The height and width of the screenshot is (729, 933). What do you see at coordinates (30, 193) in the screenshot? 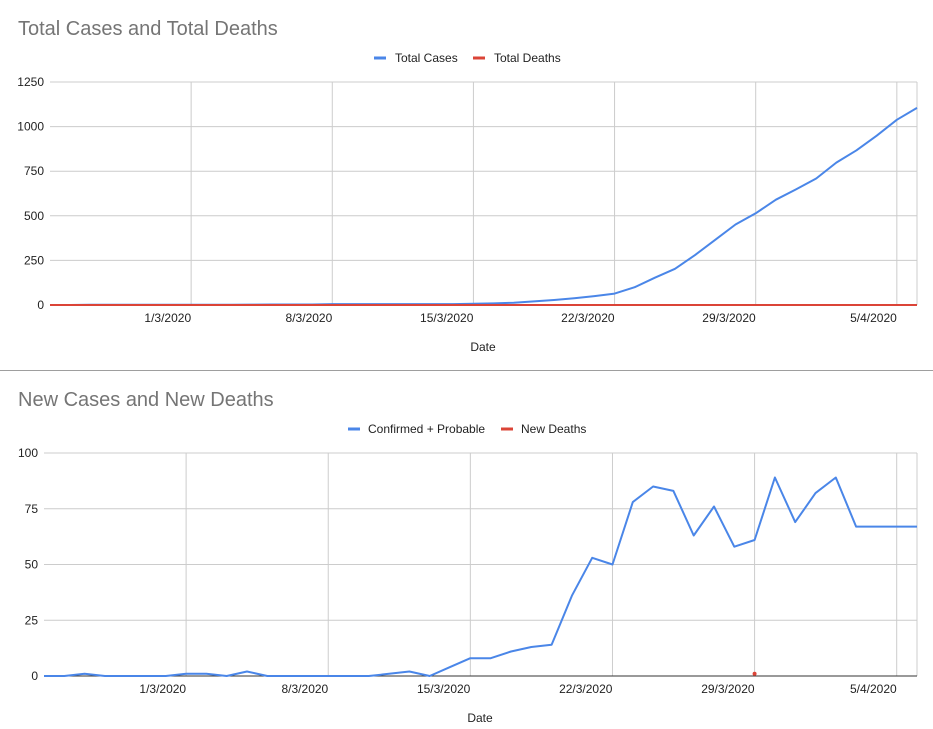
I see `y-axis-ticks: 0 250 500 750 1000 1250` at bounding box center [30, 193].